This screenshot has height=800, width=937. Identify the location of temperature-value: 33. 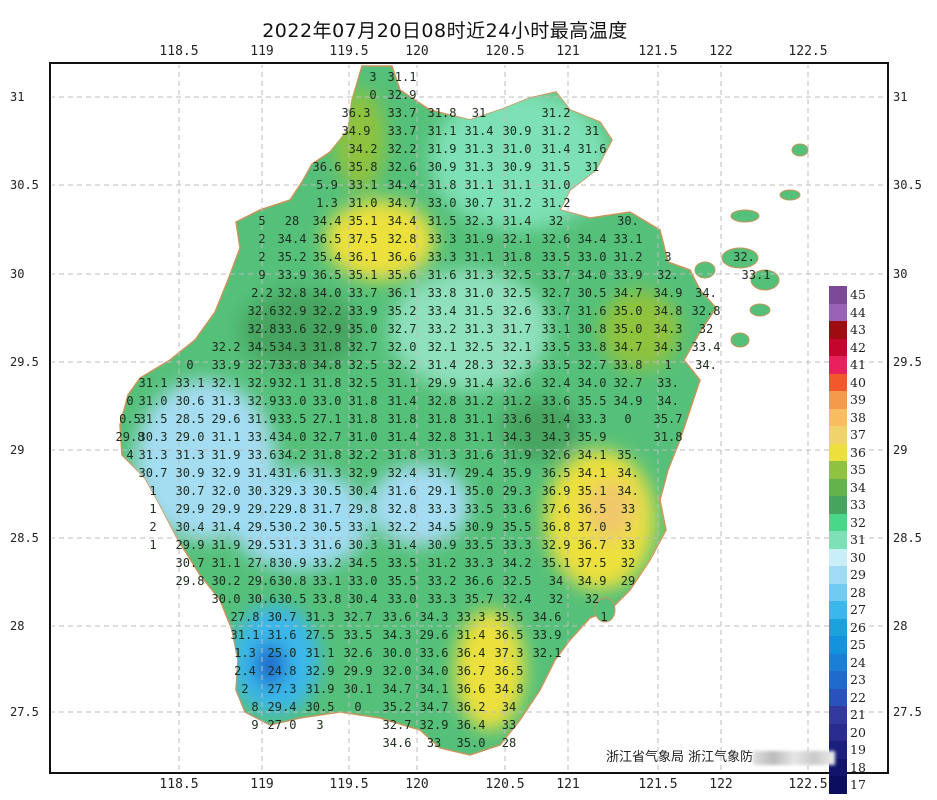
(434, 743).